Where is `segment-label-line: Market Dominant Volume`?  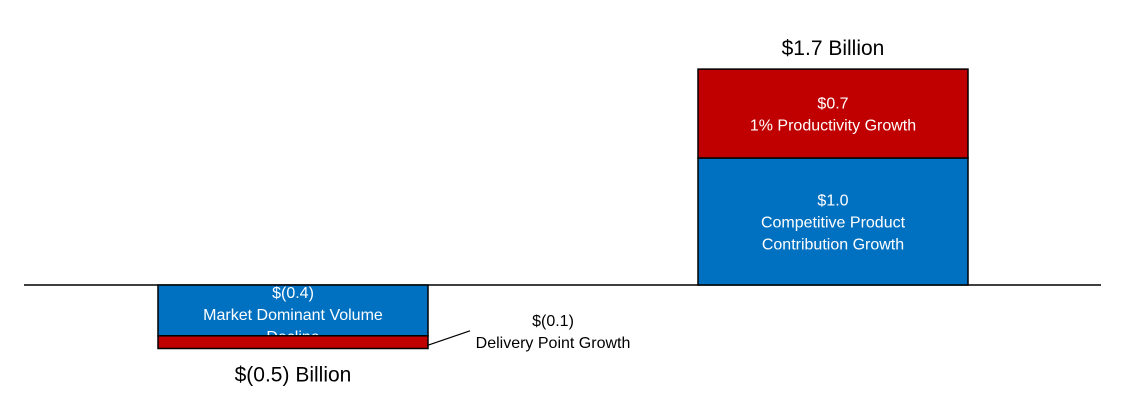 segment-label-line: Market Dominant Volume is located at coordinates (293, 315).